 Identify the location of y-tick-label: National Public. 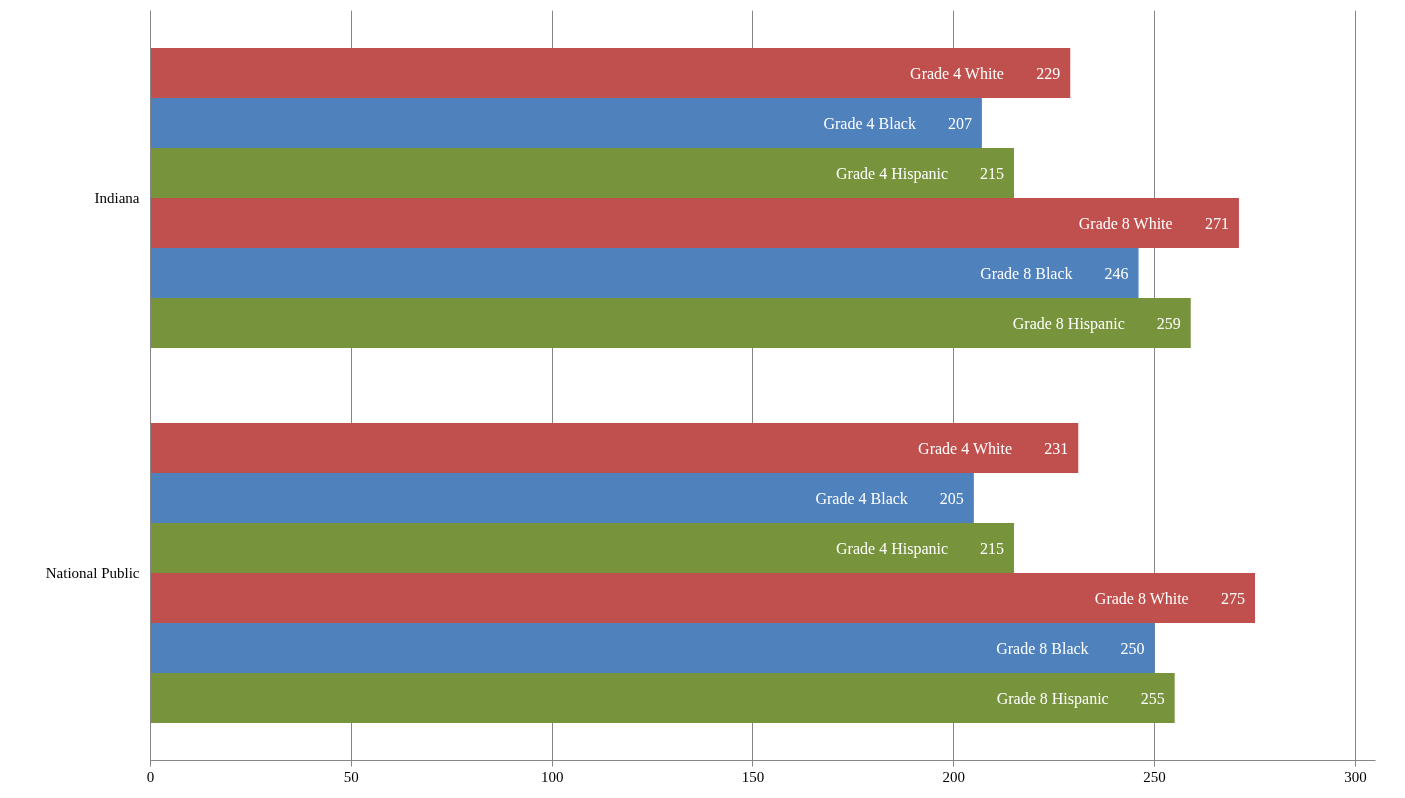
(92, 573).